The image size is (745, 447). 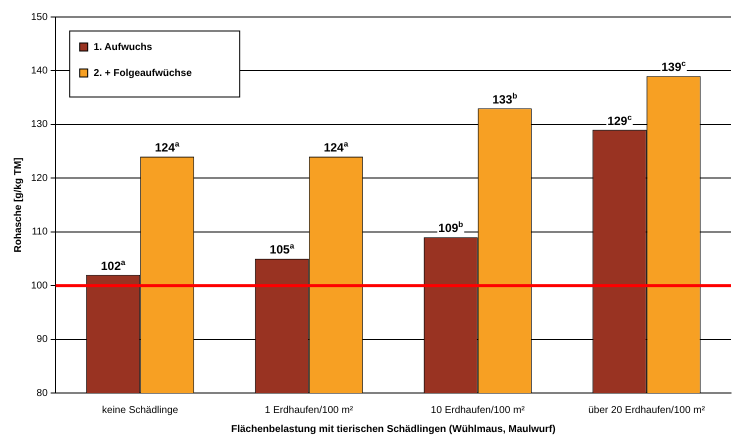 What do you see at coordinates (309, 410) in the screenshot?
I see `x-tick-label: 1 Erdhaufen/100 m²` at bounding box center [309, 410].